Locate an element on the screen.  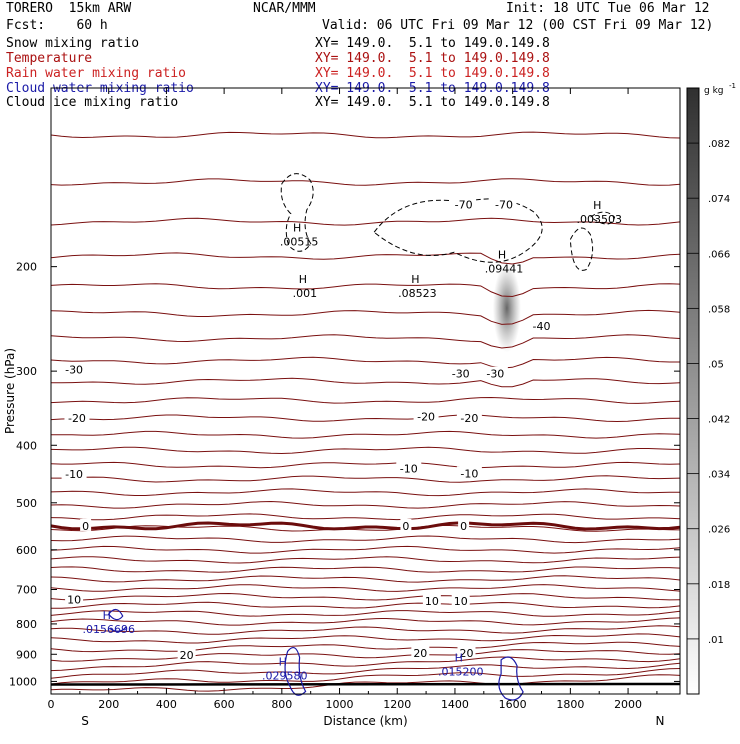
south-label: S is located at coordinates (85, 721).